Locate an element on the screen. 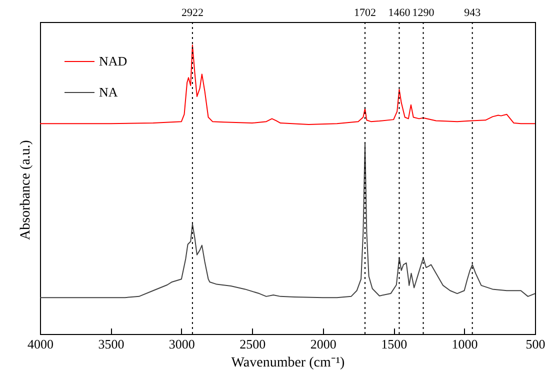  ref-line-label: 1702 is located at coordinates (365, 13).